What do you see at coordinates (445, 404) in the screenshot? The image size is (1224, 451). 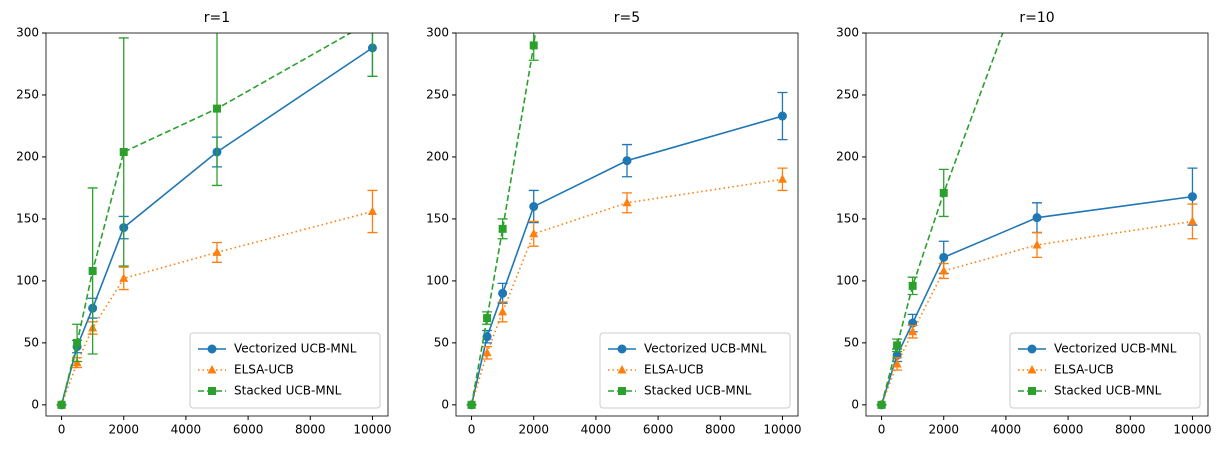 I see `y-tick-label: 0` at bounding box center [445, 404].